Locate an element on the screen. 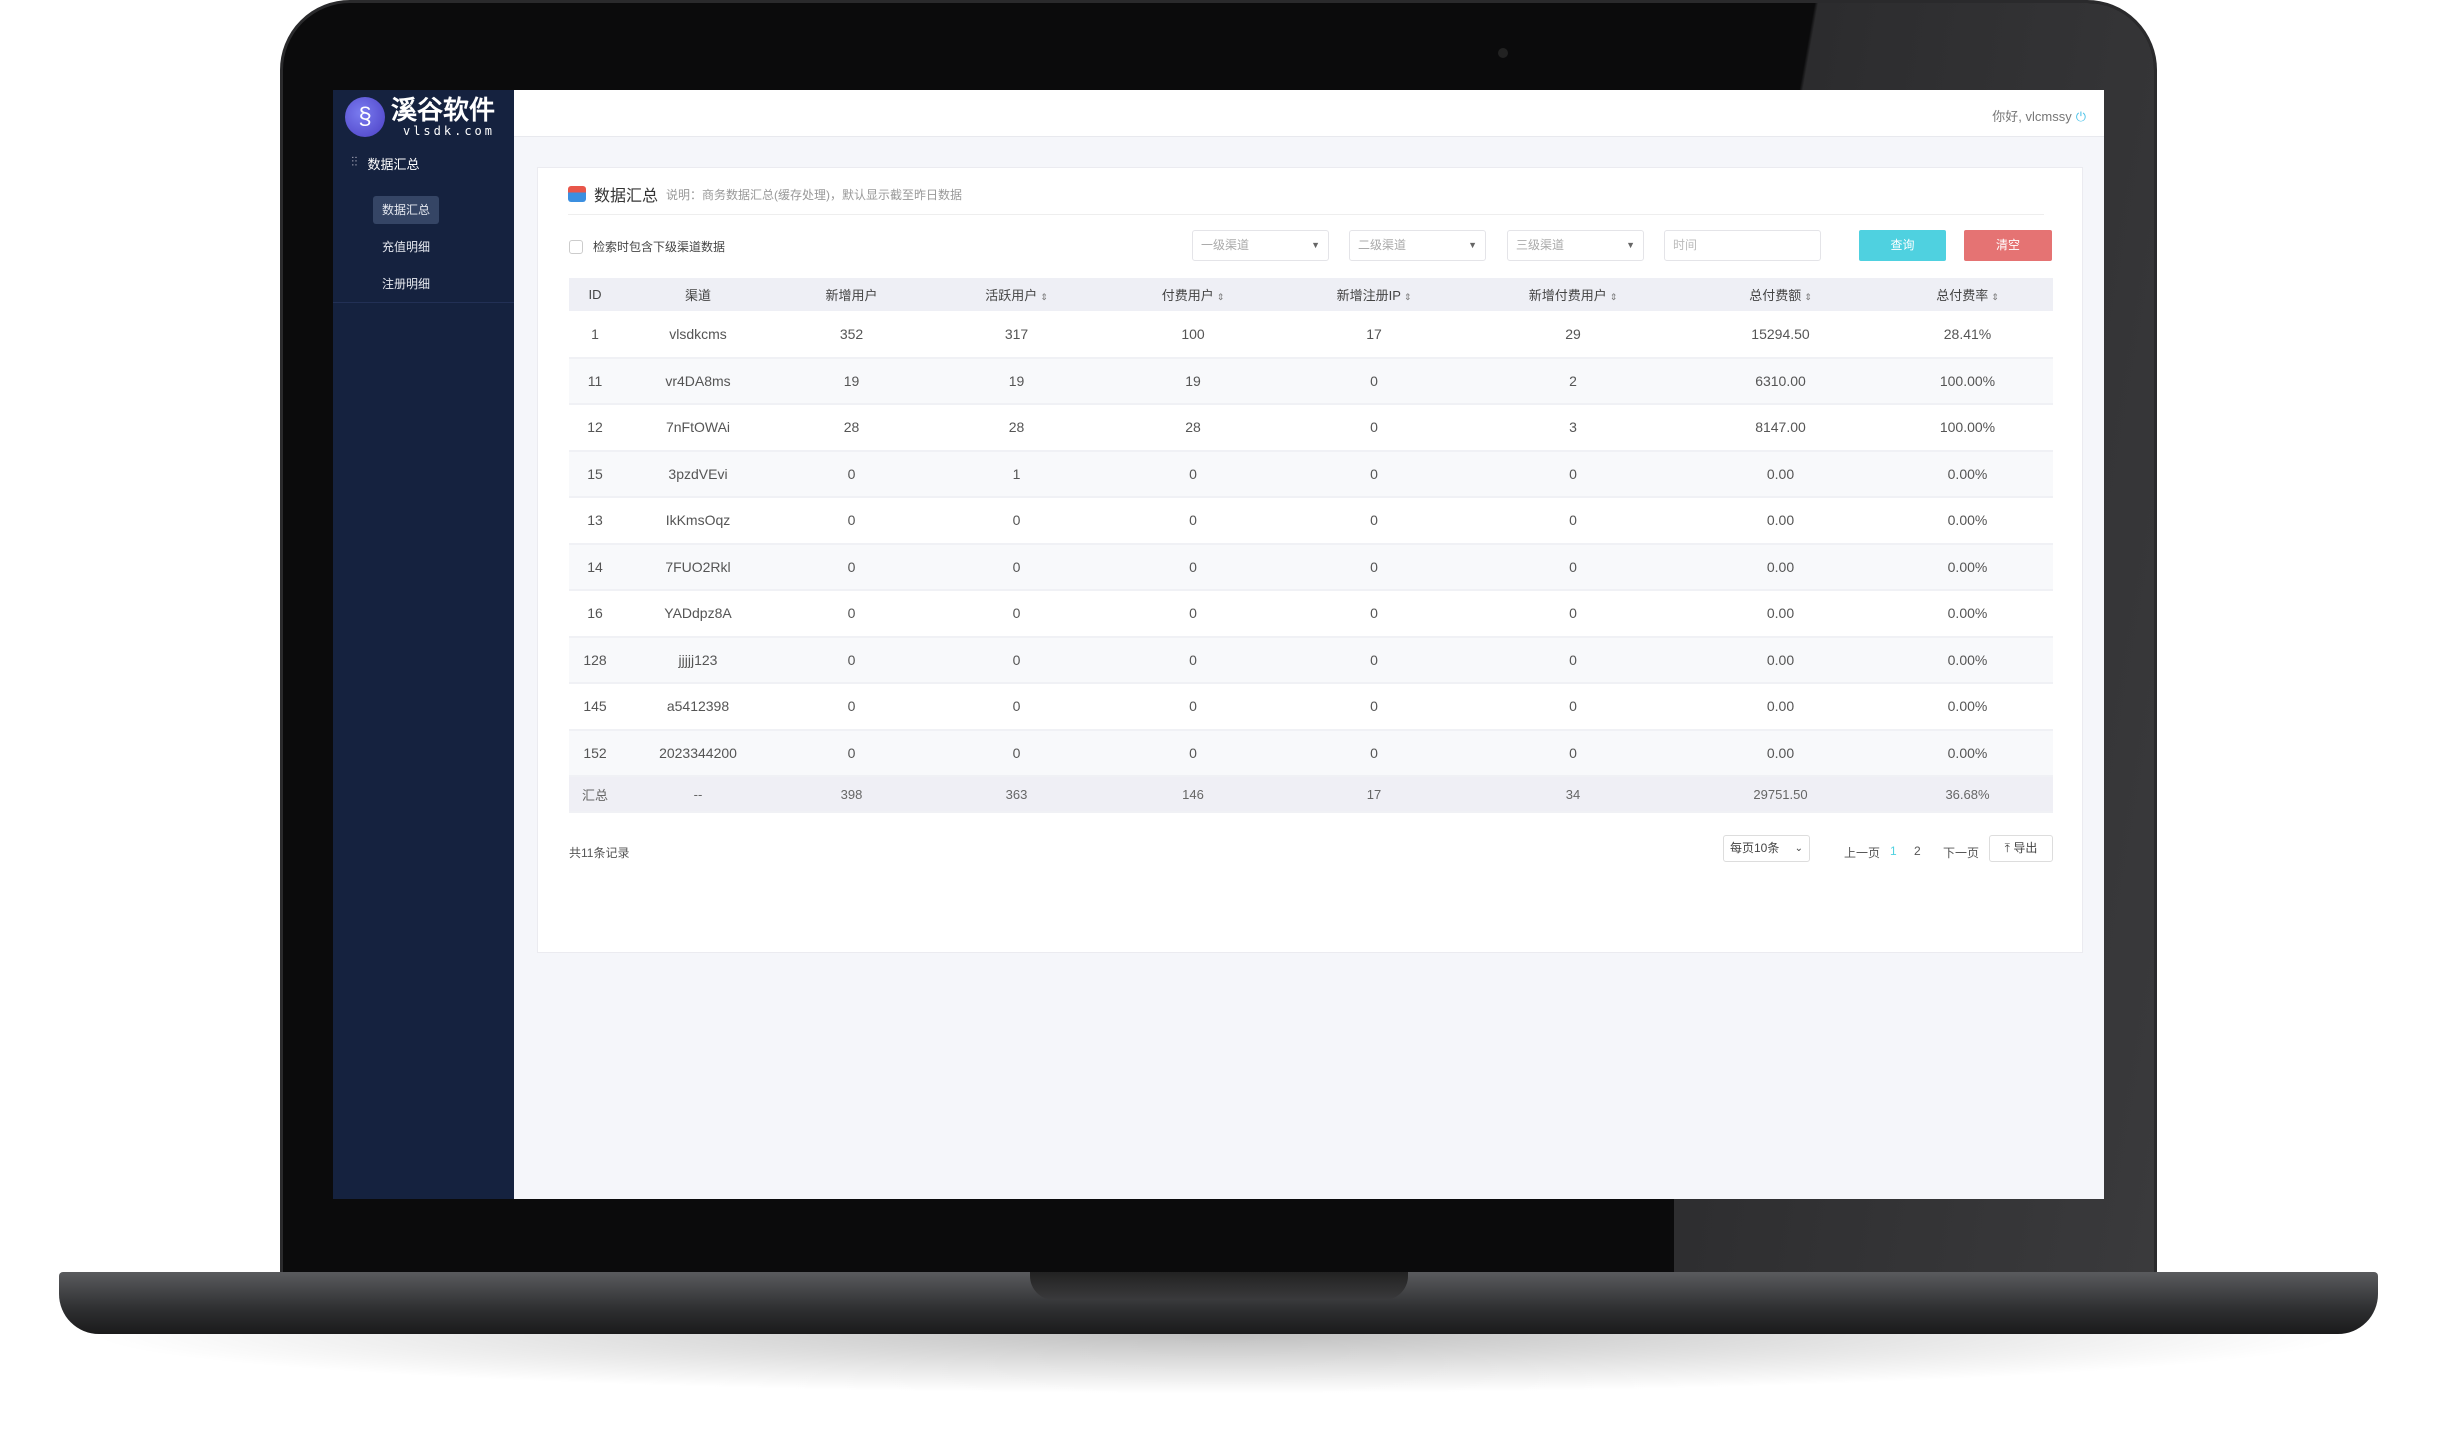 This screenshot has height=1437, width=2442. sidebar-item-summary: 数据汇总 is located at coordinates (406, 210).